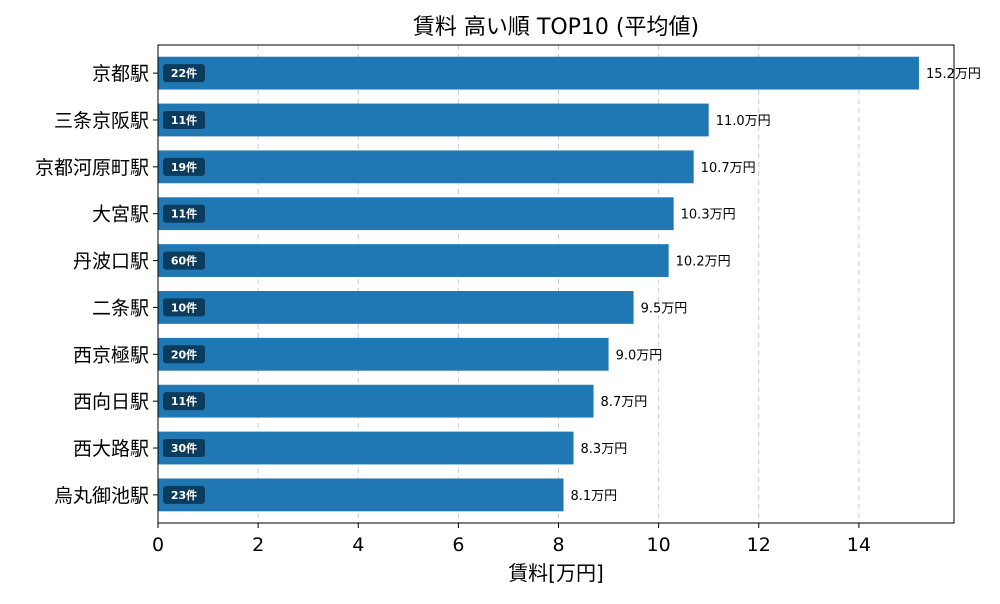 This screenshot has height=604, width=1000. Describe the element at coordinates (604, 449) in the screenshot. I see `value-label: 8.3万円` at that location.